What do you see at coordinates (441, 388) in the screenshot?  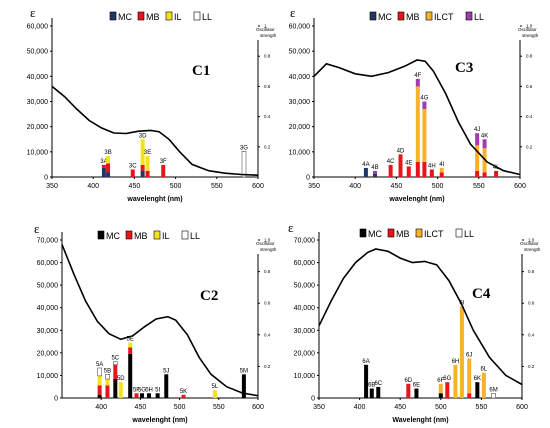 I see `bar-6F: 6F` at bounding box center [441, 388].